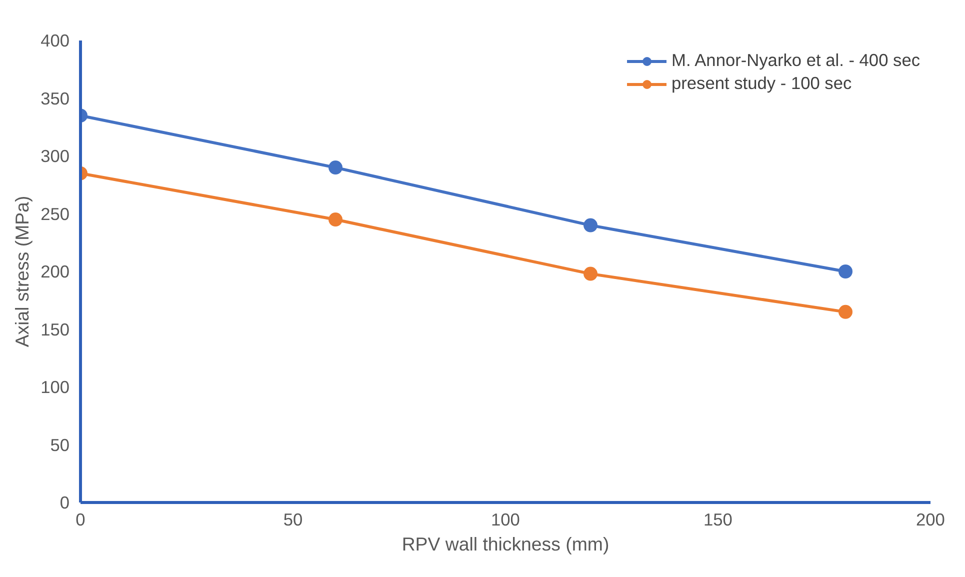  I want to click on y-tick-label: 400, so click(55, 40).